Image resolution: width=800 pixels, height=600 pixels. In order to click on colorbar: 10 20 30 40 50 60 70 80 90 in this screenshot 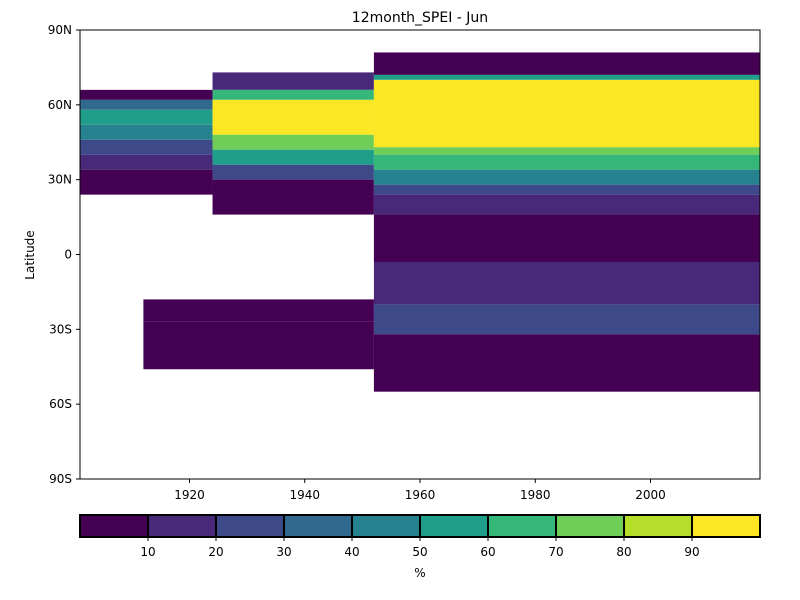, I will do `click(420, 536)`.